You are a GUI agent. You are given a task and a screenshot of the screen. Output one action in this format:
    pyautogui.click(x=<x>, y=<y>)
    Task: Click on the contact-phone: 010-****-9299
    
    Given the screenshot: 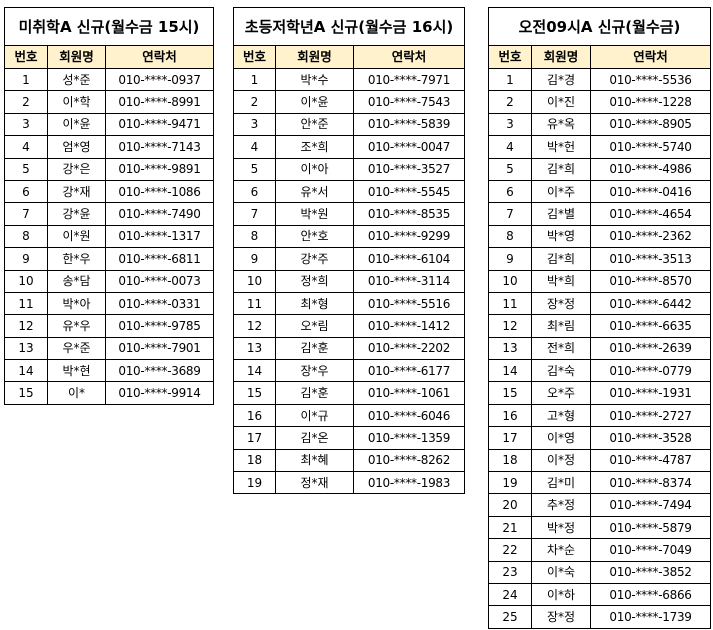 What is the action you would take?
    pyautogui.click(x=409, y=236)
    